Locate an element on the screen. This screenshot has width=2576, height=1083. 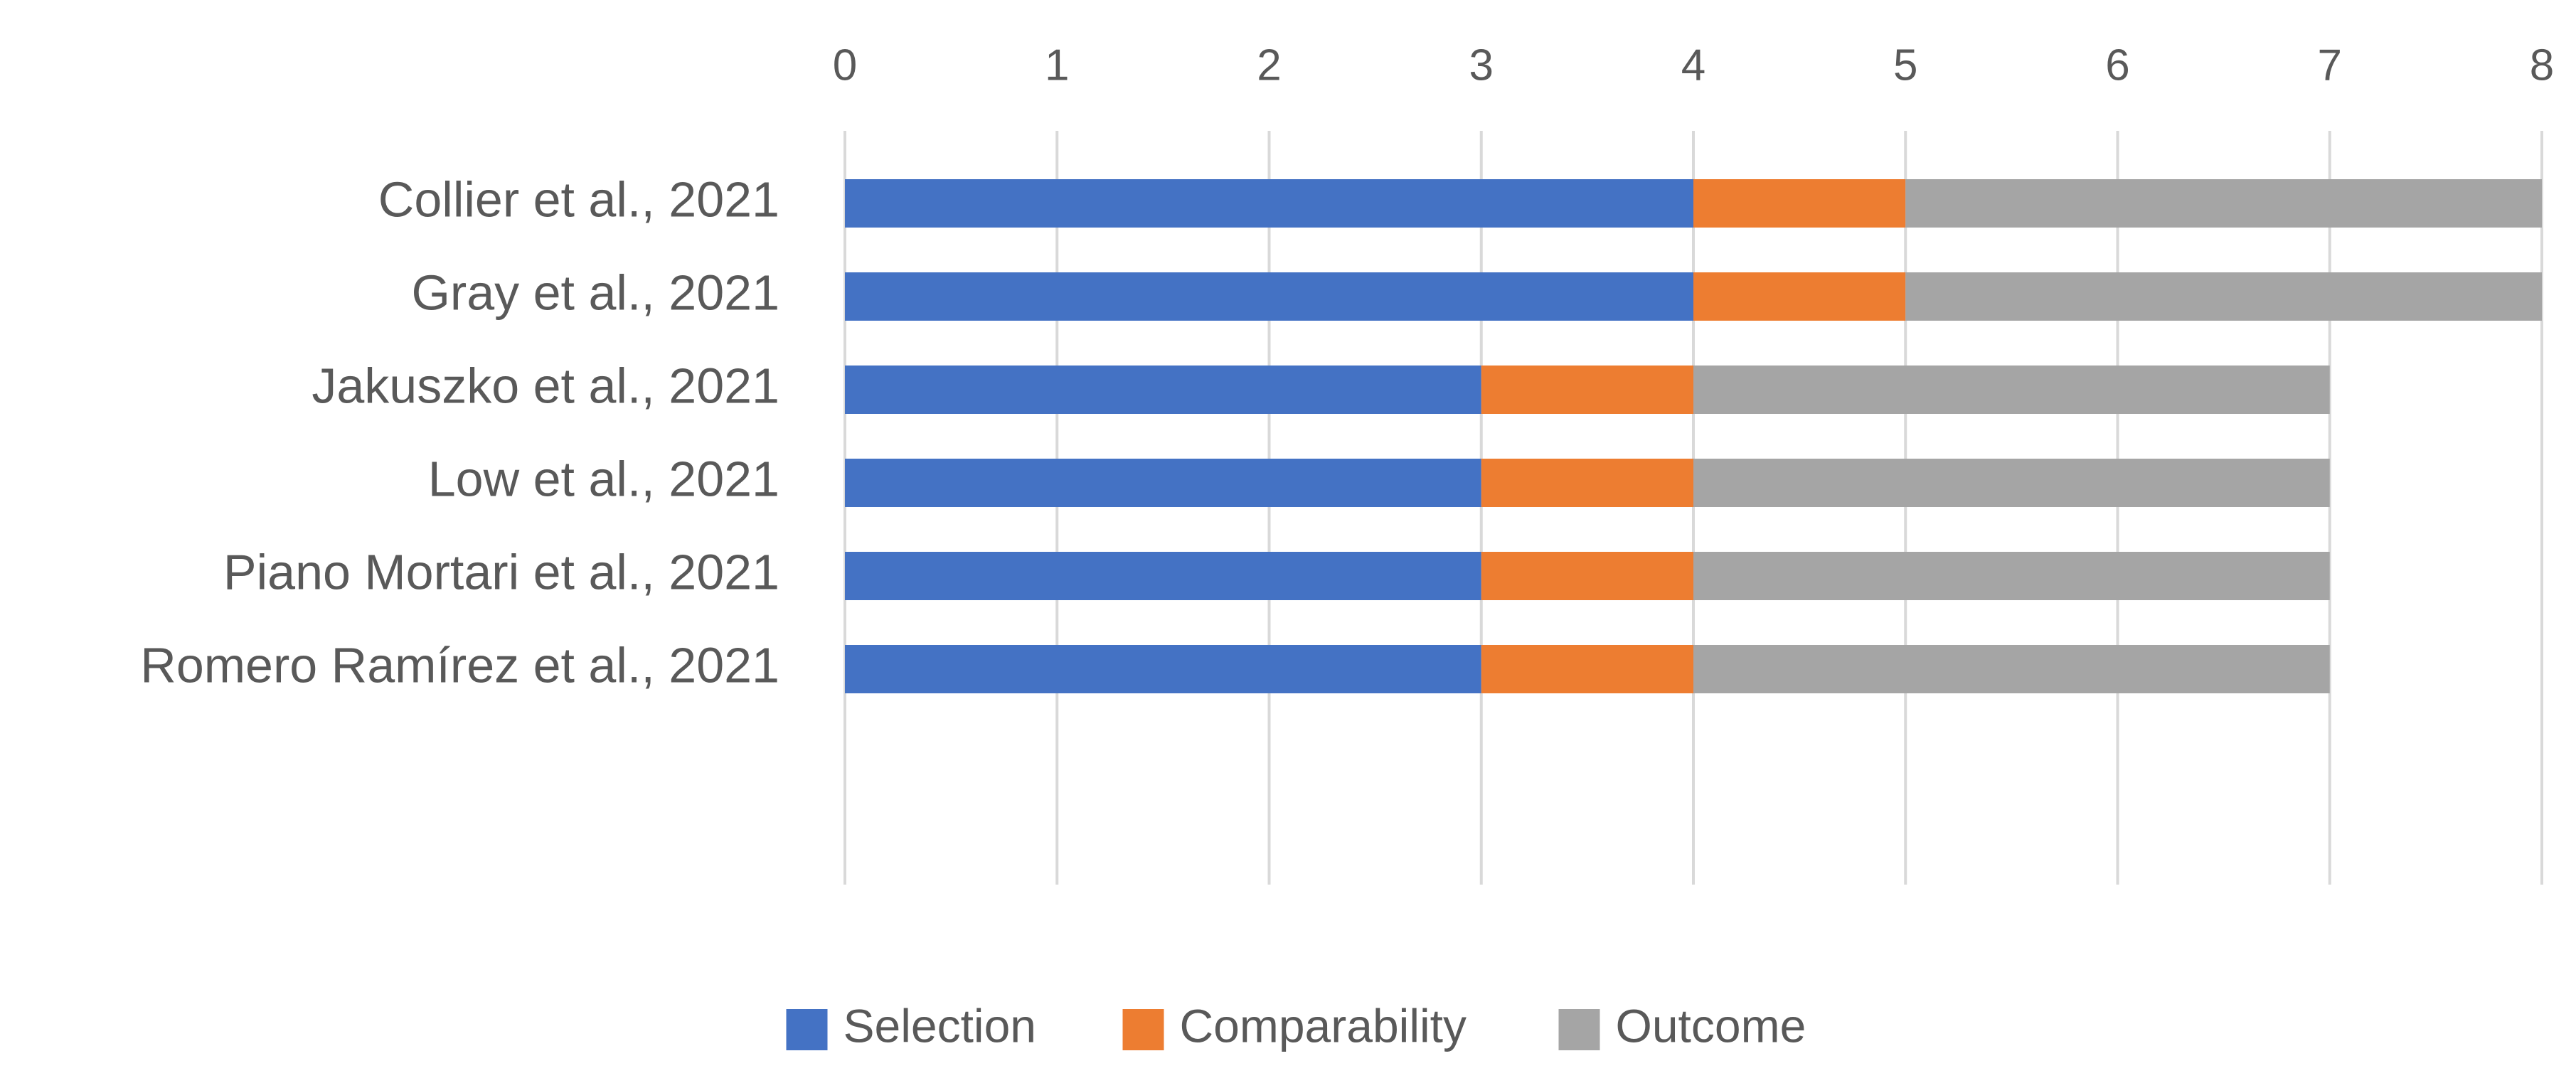
x-axis-ticks: 0 1 2 3 4 5 6 7 8 is located at coordinates (1693, 65).